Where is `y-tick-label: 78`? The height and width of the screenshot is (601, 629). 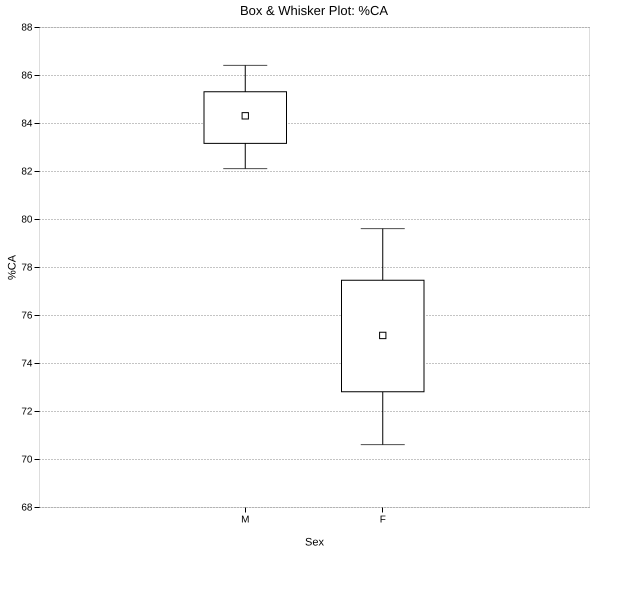
y-tick-label: 78 is located at coordinates (27, 268).